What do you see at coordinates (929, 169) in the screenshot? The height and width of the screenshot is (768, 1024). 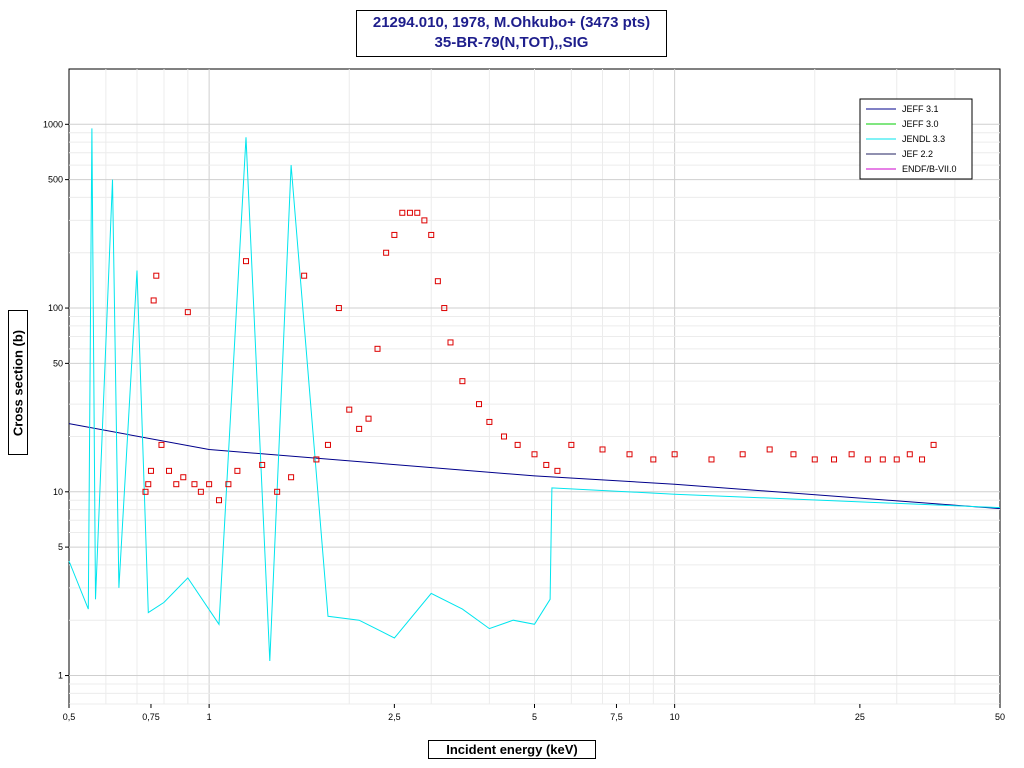 I see `legend-label: ENDF/B-VII.0` at bounding box center [929, 169].